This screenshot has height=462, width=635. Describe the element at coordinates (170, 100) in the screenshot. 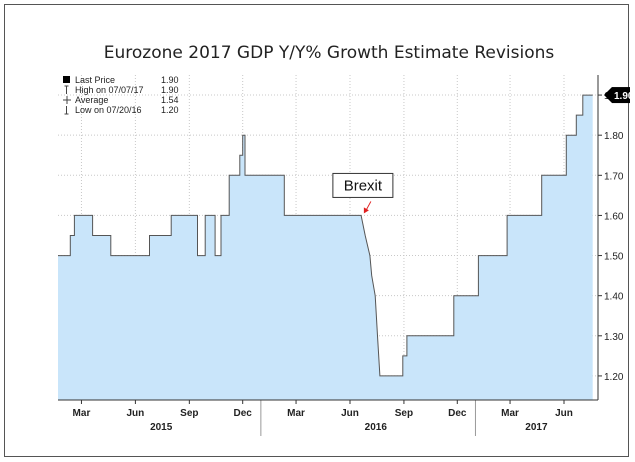

I see `legend-value: 1.54` at that location.